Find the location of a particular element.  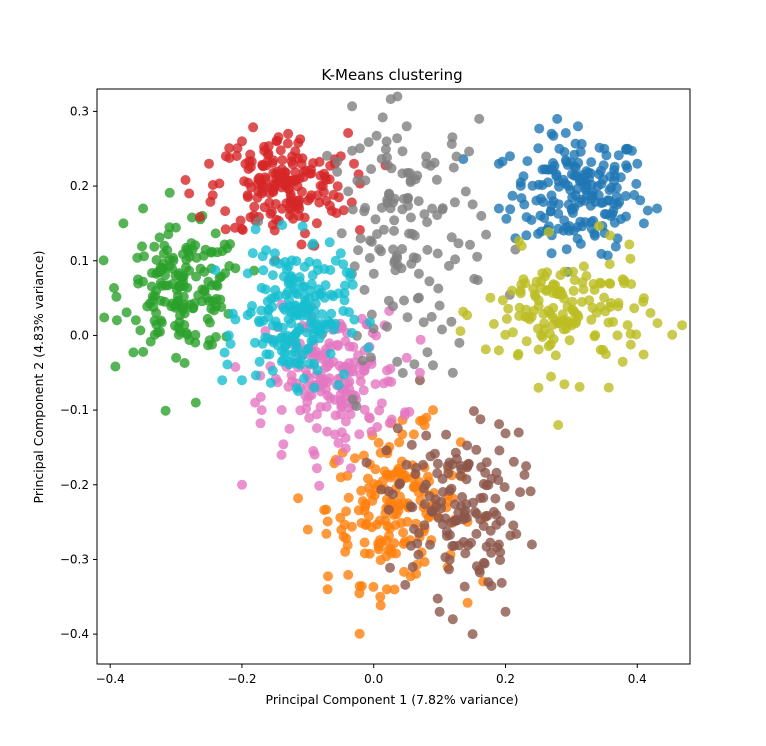

y-axis-label: Principal Component 2 (4.83% variance) is located at coordinates (38, 377).